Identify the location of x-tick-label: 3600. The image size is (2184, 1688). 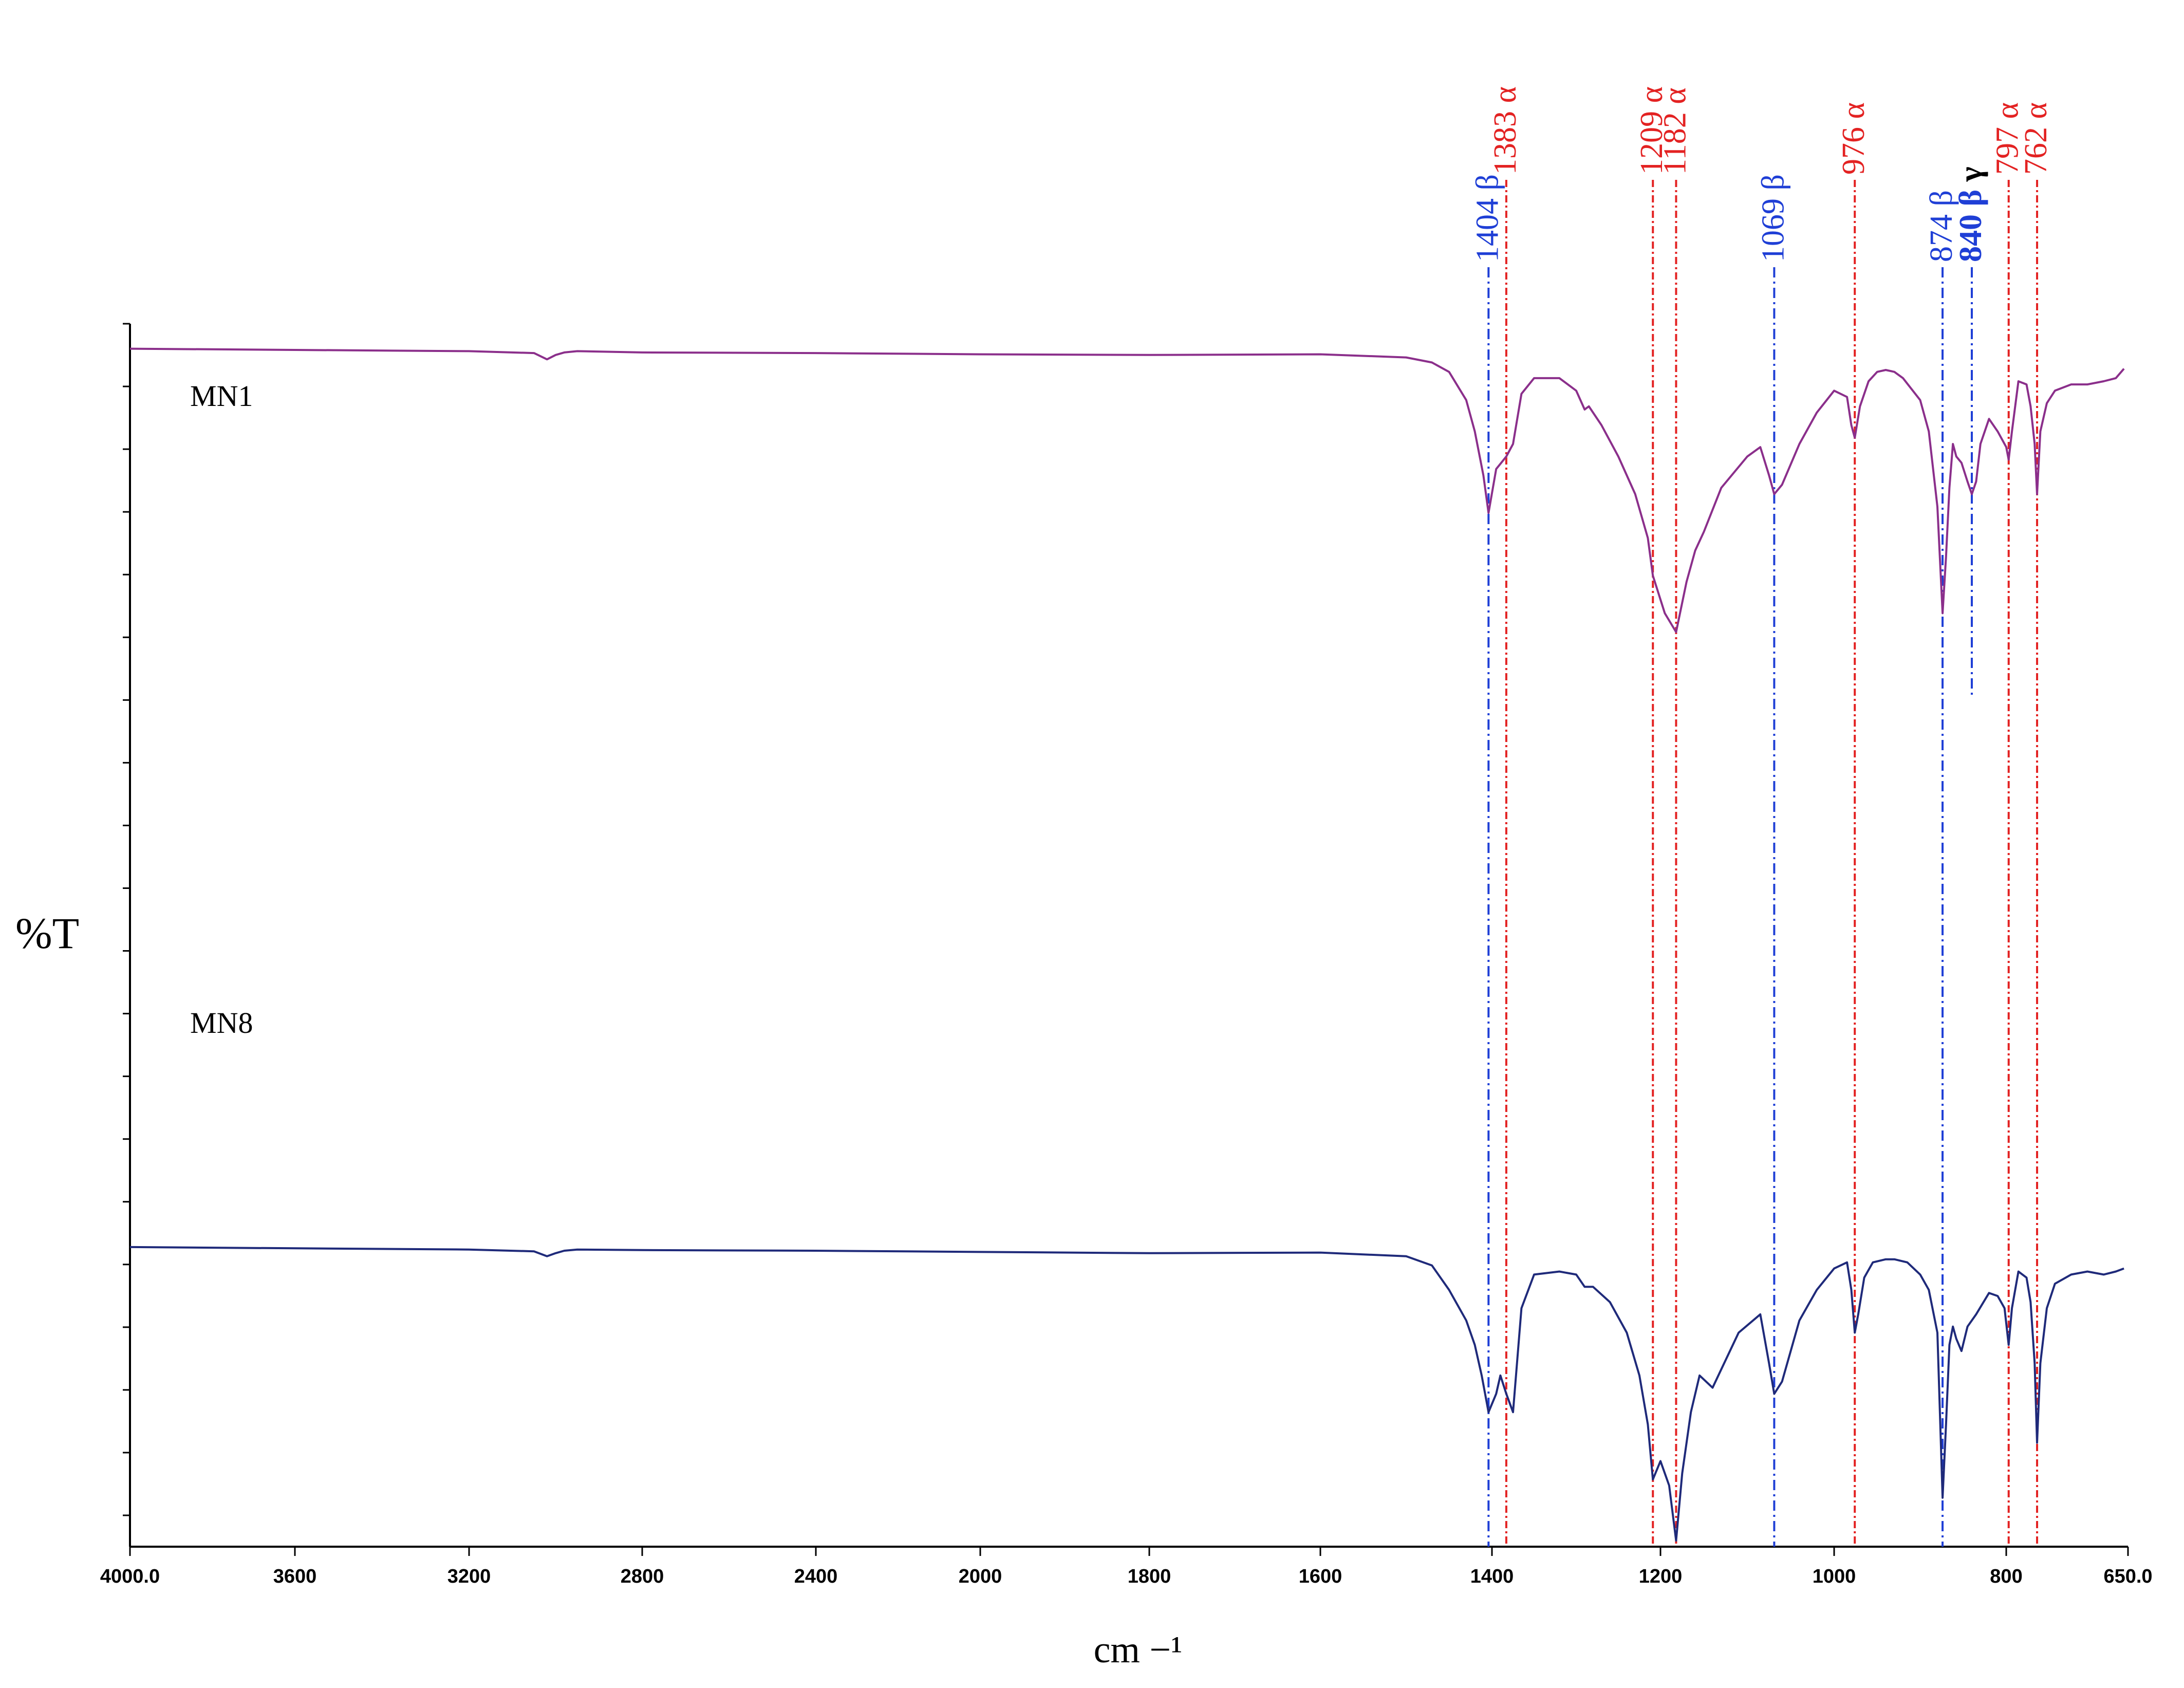
(295, 1576).